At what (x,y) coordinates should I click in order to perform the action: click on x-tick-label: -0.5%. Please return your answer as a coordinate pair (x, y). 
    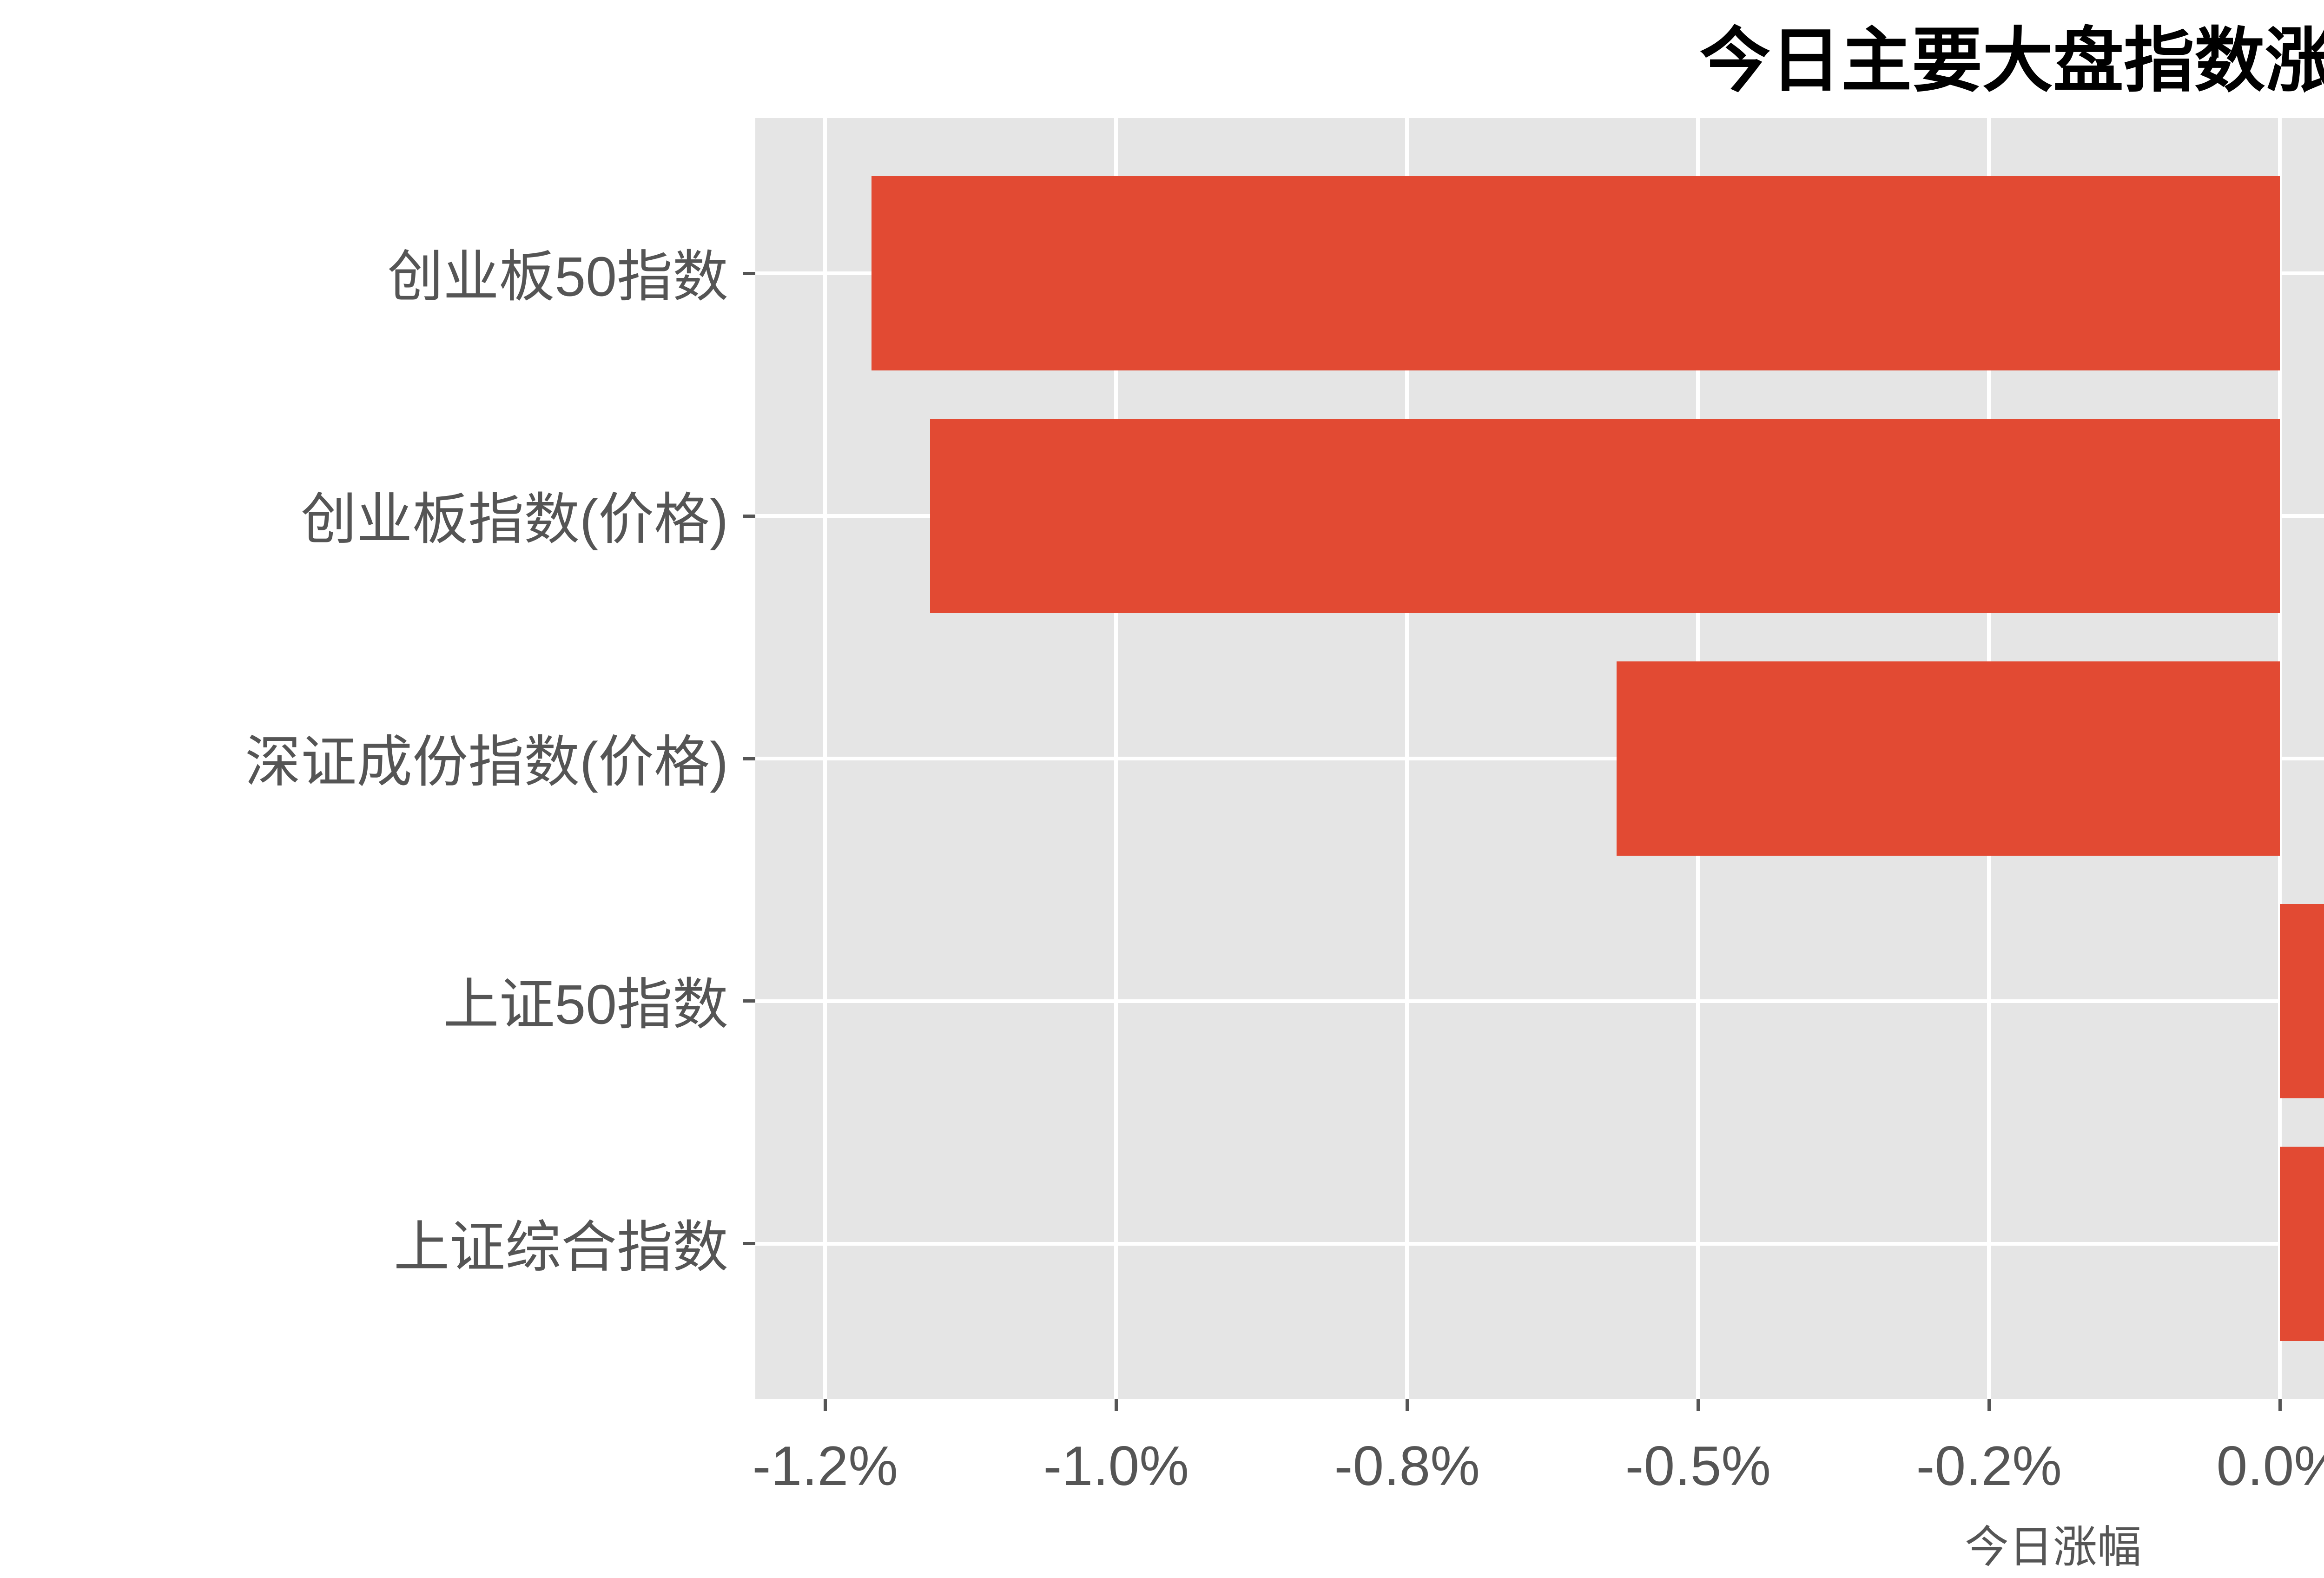
    Looking at the image, I should click on (1698, 1466).